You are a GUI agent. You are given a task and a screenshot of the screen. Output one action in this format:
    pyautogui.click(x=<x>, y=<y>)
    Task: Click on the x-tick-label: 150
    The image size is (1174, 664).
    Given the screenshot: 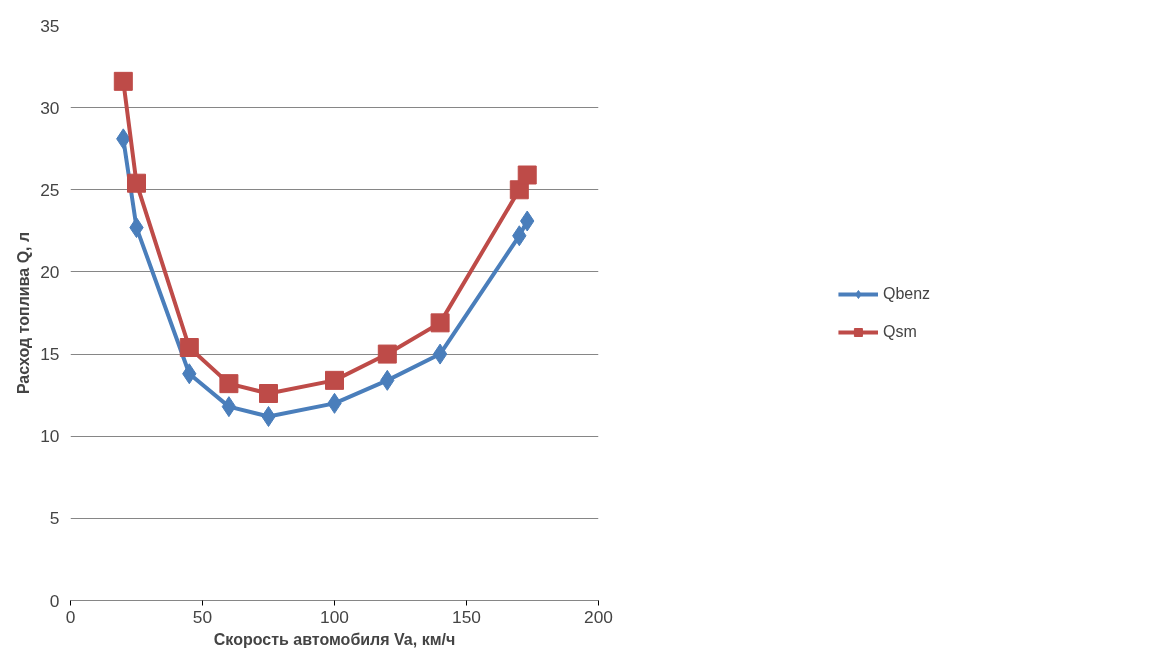 What is the action you would take?
    pyautogui.click(x=466, y=616)
    